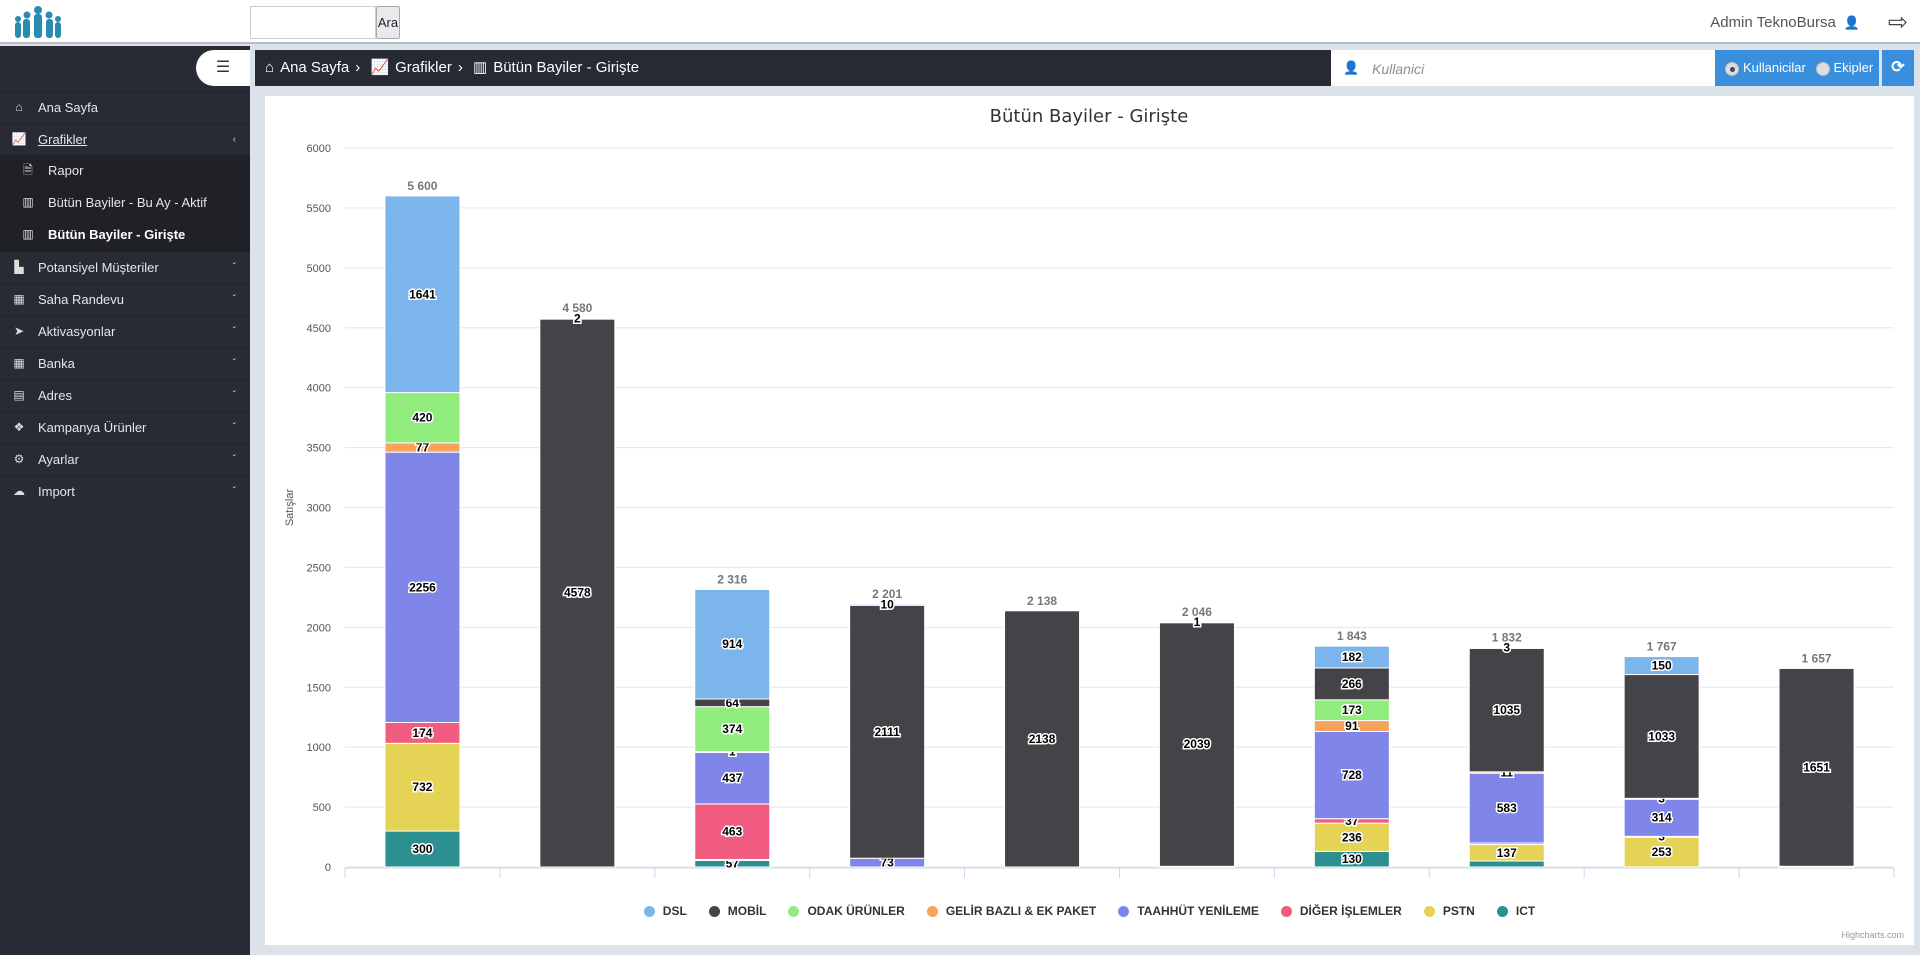  I want to click on sidebar-item-rapor: 🗎 Rapor, so click(125, 171).